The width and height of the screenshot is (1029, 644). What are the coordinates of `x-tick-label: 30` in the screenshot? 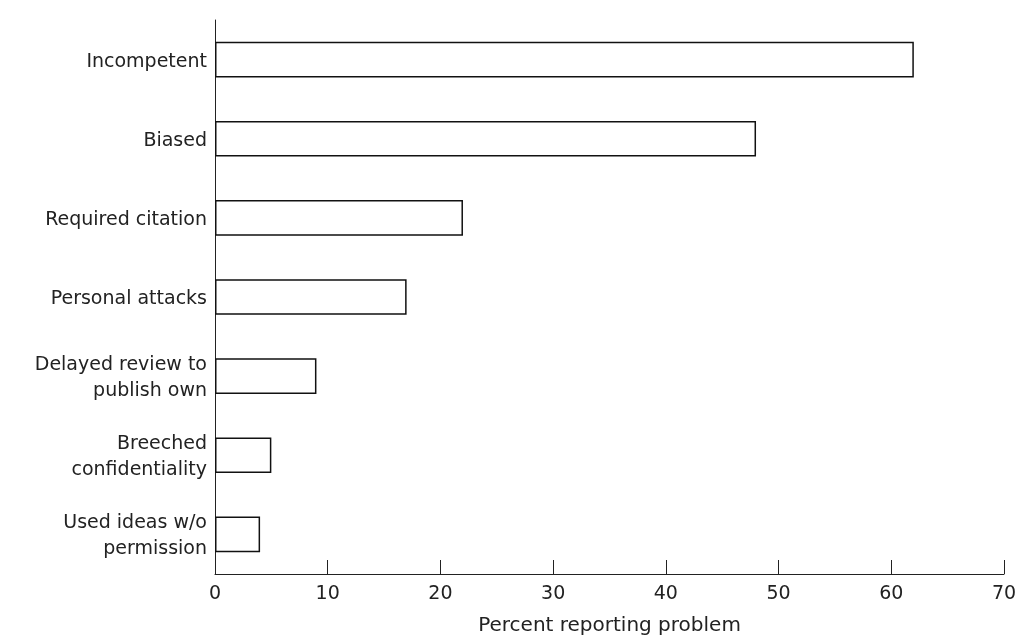 It's located at (553, 591).